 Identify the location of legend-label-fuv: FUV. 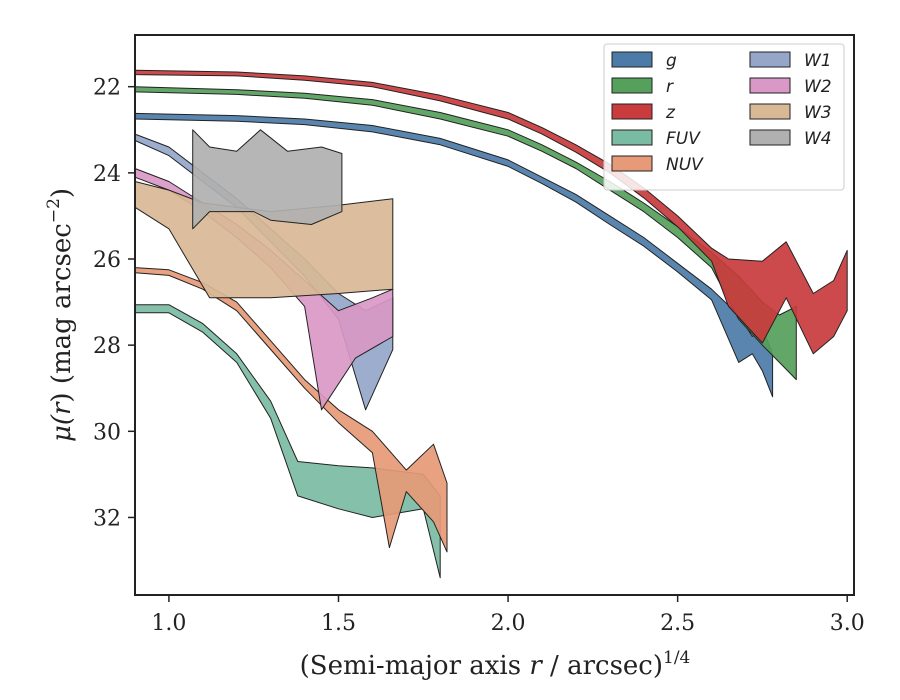
(683, 139).